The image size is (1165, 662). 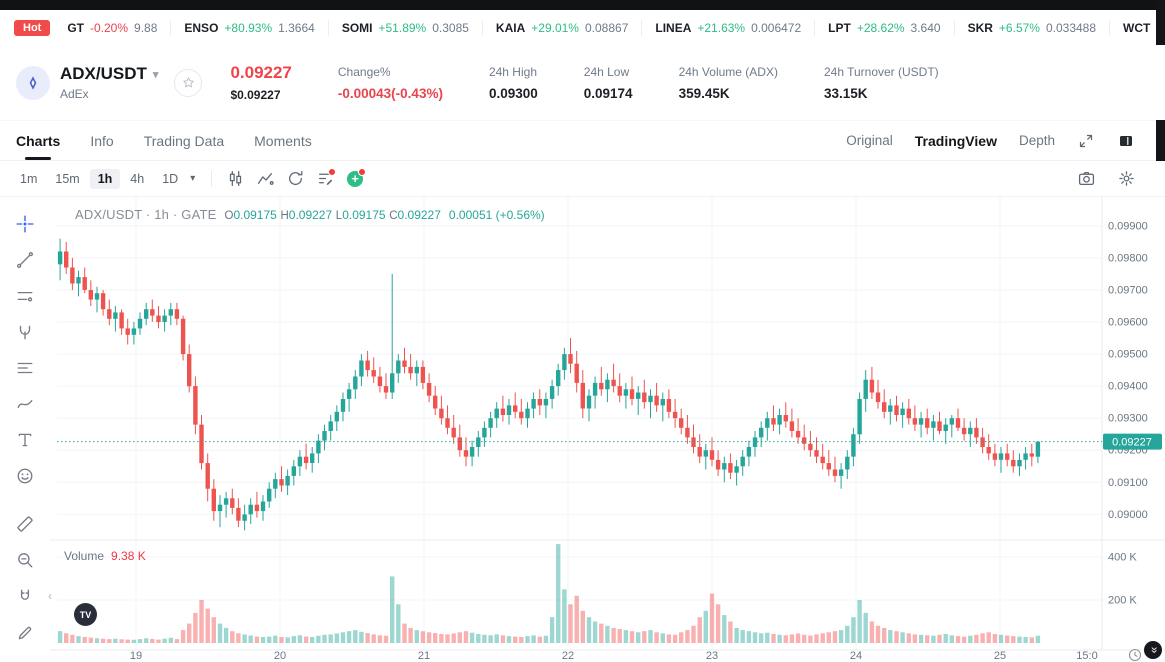 I want to click on ticker-price: 3.640, so click(x=925, y=27).